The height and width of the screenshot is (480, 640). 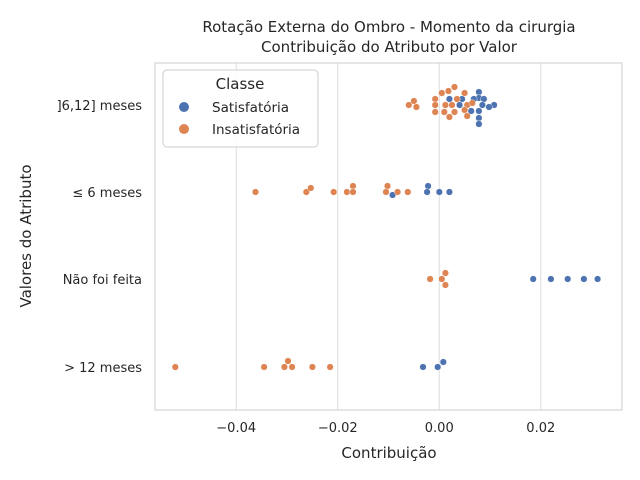 What do you see at coordinates (256, 130) in the screenshot?
I see `legend-label-insatisfatoria: Insatisfatória` at bounding box center [256, 130].